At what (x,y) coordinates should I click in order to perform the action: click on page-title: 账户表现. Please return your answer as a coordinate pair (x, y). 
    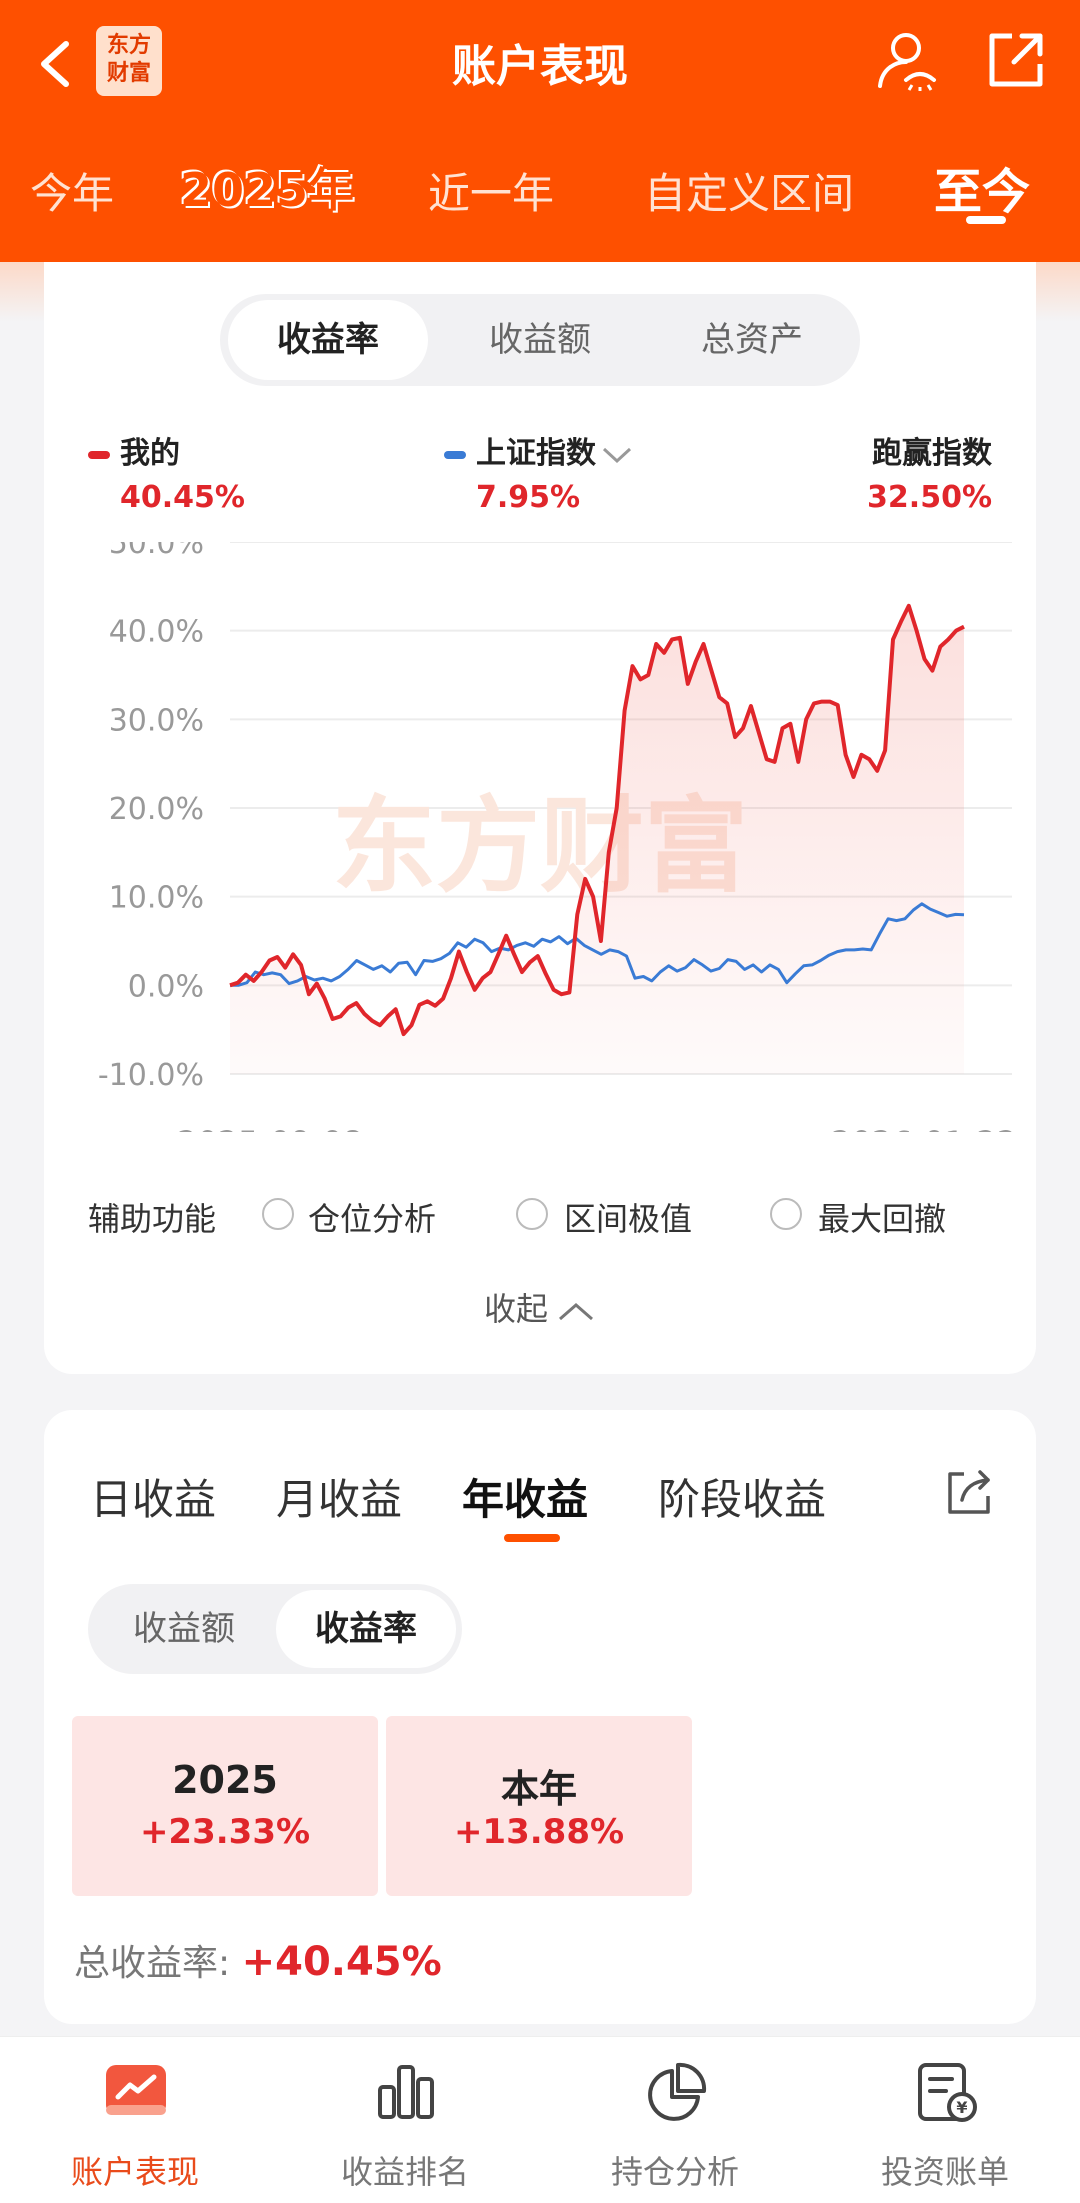
    Looking at the image, I should click on (540, 66).